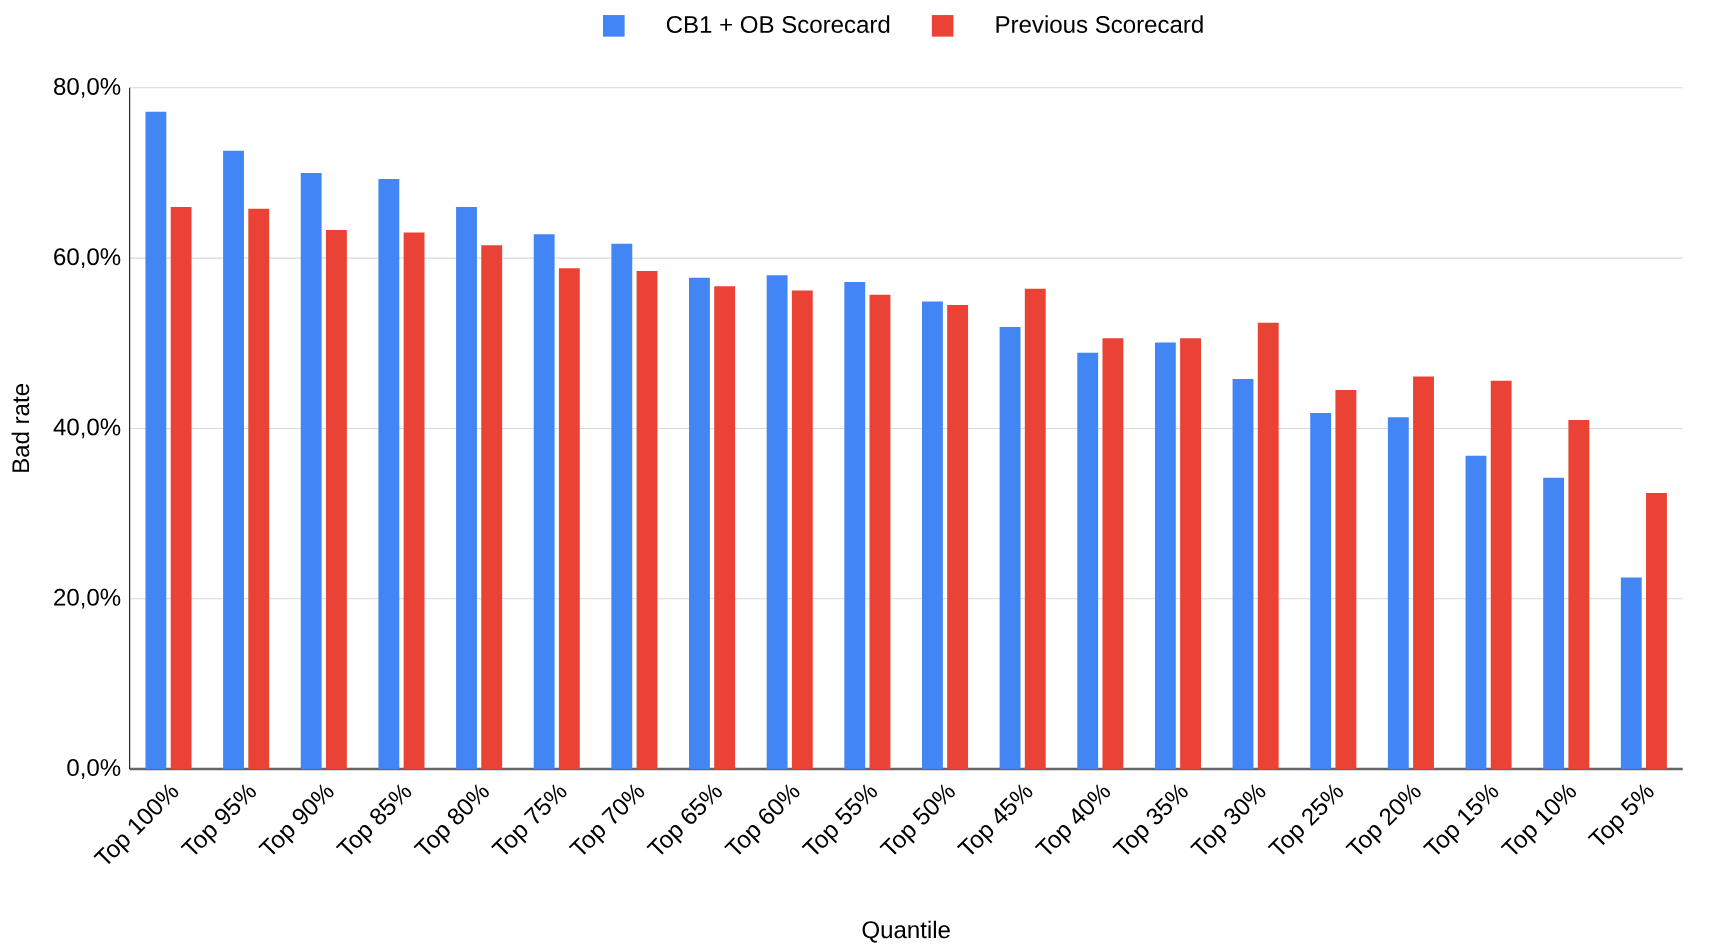 The image size is (1728, 944). I want to click on x-tick-label: Top 75%, so click(529, 819).